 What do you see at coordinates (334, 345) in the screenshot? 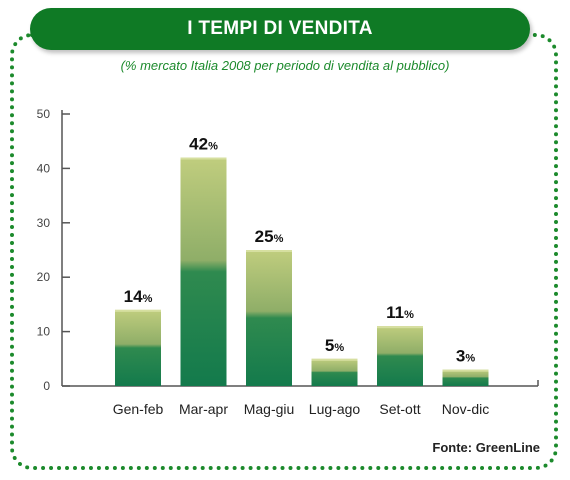
I see `bar-value-label: 5%` at bounding box center [334, 345].